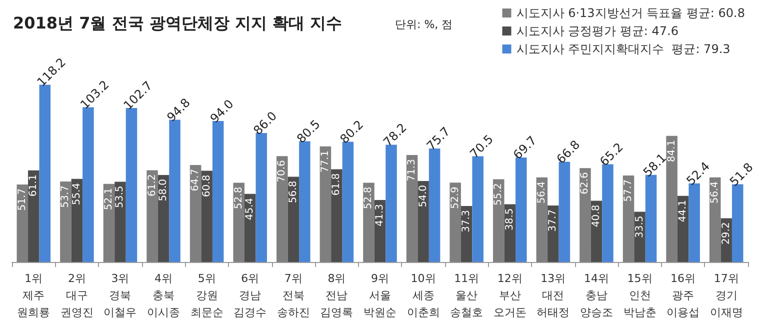 The width and height of the screenshot is (758, 328). I want to click on data-label: 44.1, so click(683, 211).